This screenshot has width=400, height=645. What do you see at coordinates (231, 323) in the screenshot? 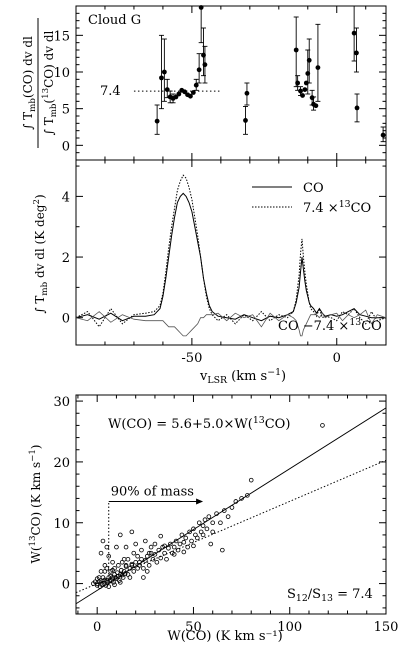
I see `spectrum-difference-line` at bounding box center [231, 323].